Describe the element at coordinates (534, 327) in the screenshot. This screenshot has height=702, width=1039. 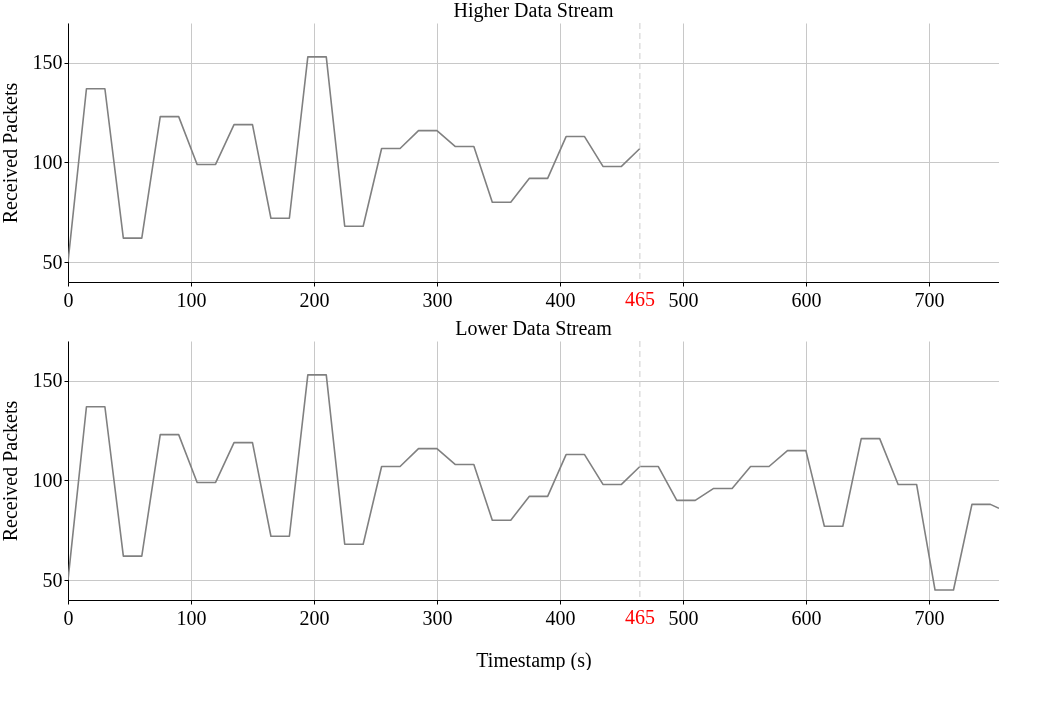
I see `chart-title: Lower Data Stream` at that location.